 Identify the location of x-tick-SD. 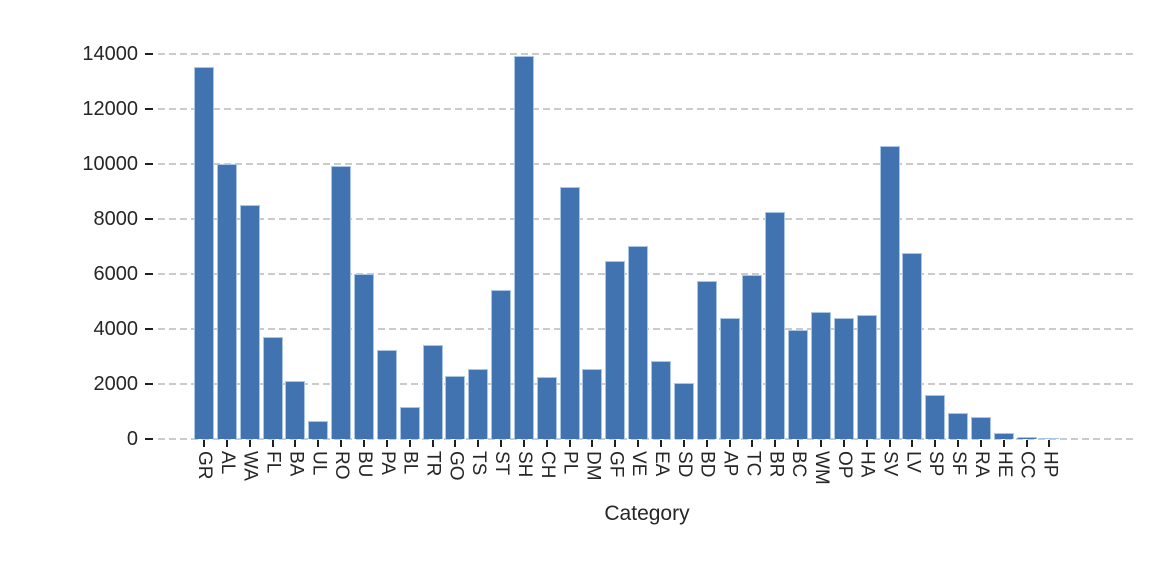
(683, 443).